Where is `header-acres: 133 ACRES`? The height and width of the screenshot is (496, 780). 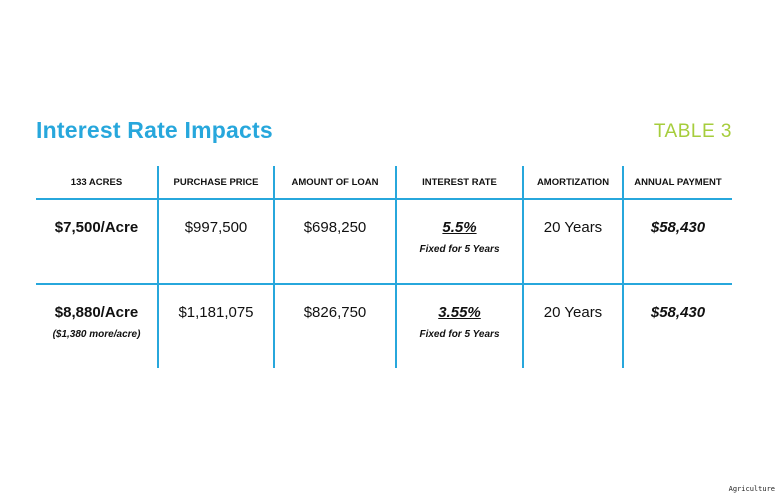
header-acres: 133 ACRES is located at coordinates (97, 183).